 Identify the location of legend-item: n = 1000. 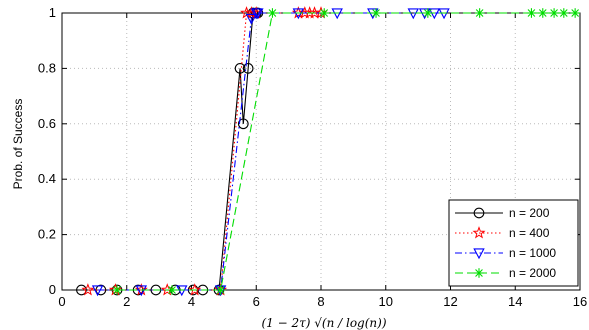
(505, 253).